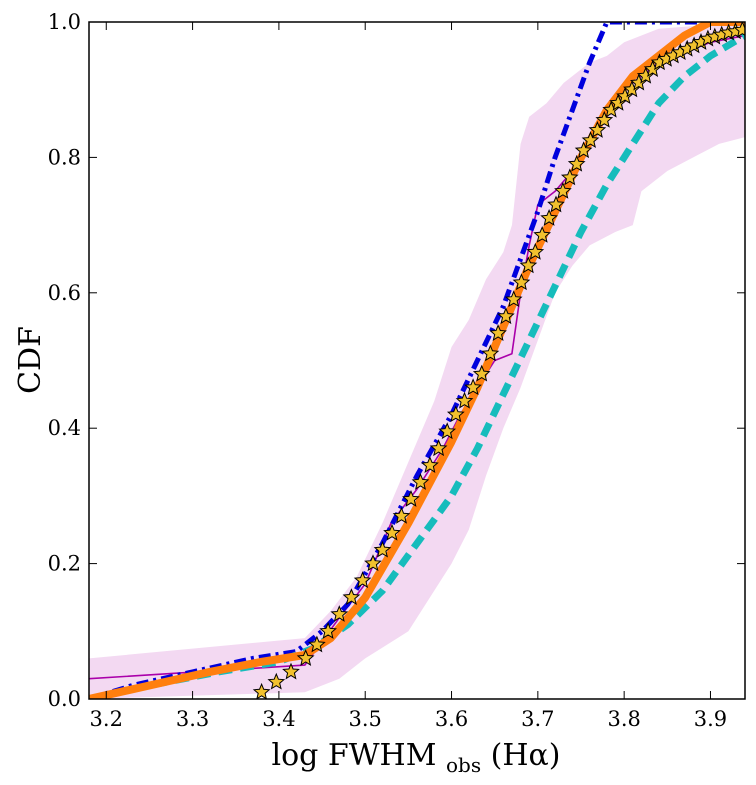 The height and width of the screenshot is (785, 756). What do you see at coordinates (537, 719) in the screenshot?
I see `x-tick-label: 3.7` at bounding box center [537, 719].